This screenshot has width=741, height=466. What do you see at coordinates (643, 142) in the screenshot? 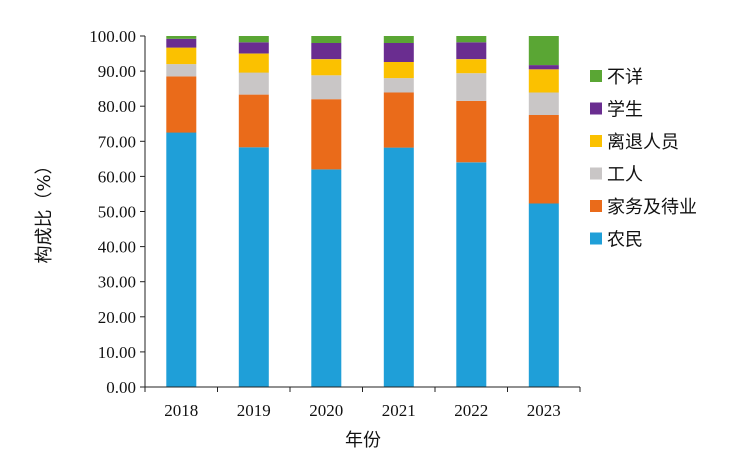
I see `legend-label-series-3: 离退人员` at bounding box center [643, 142].